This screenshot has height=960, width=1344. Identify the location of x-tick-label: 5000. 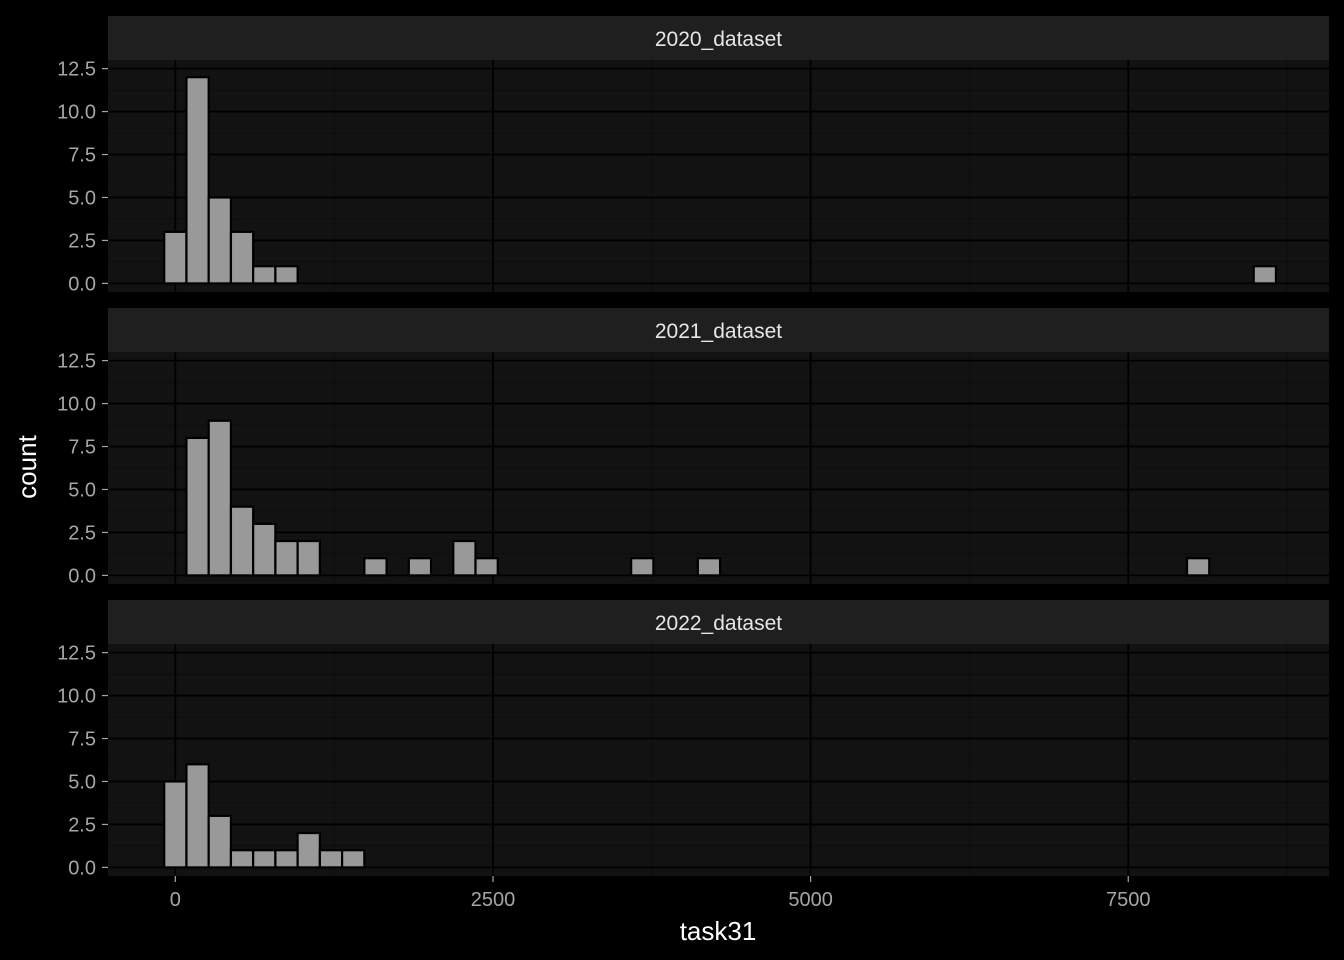
(810, 900).